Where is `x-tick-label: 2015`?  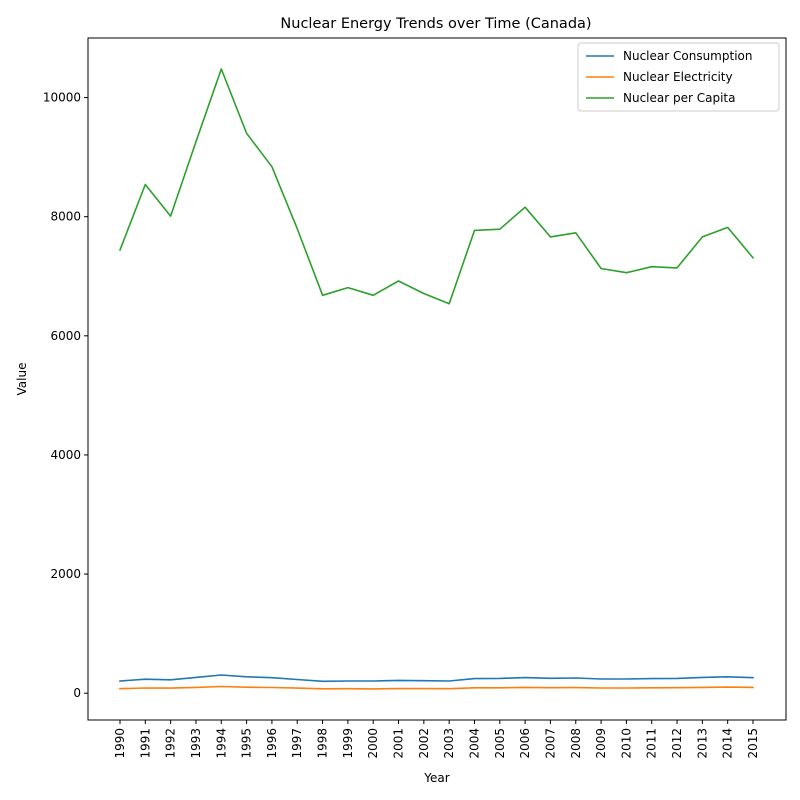 x-tick-label: 2015 is located at coordinates (753, 743).